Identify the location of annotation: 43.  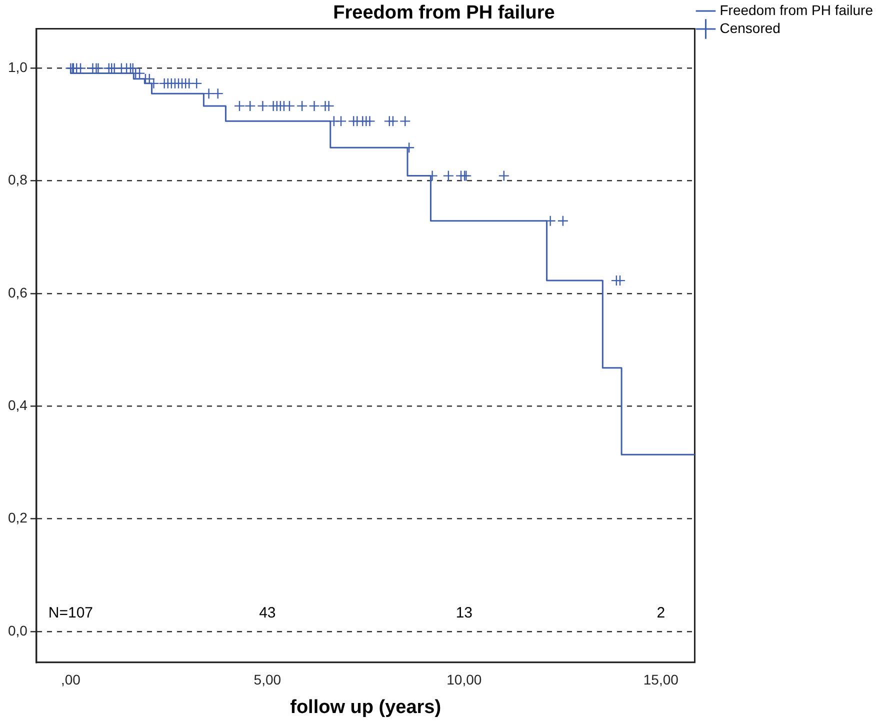
(267, 613).